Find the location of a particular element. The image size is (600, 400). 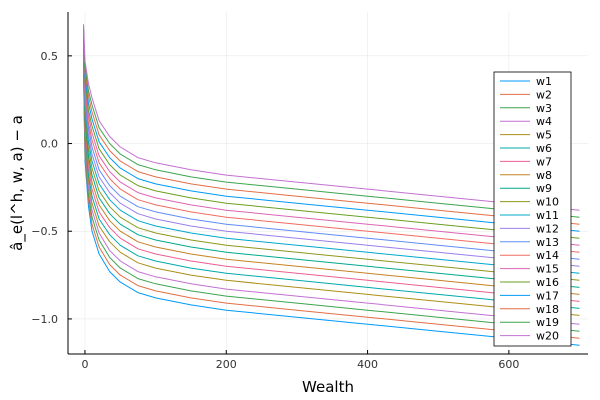

y-tick-label: −1.0 is located at coordinates (44, 319).